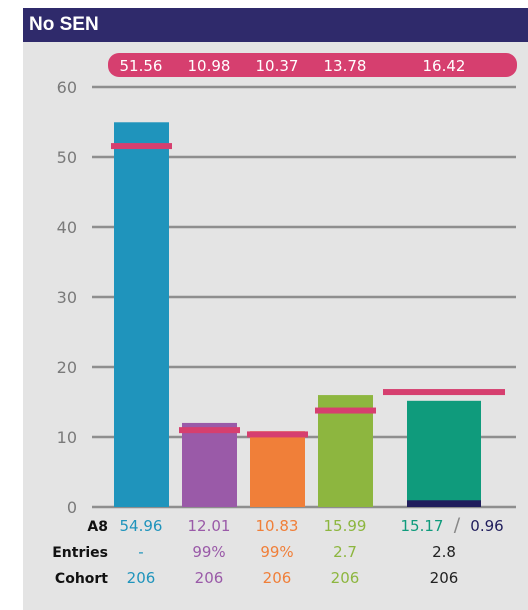 The width and height of the screenshot is (528, 610). I want to click on benchmark-label-2: 10.37, so click(277, 66).